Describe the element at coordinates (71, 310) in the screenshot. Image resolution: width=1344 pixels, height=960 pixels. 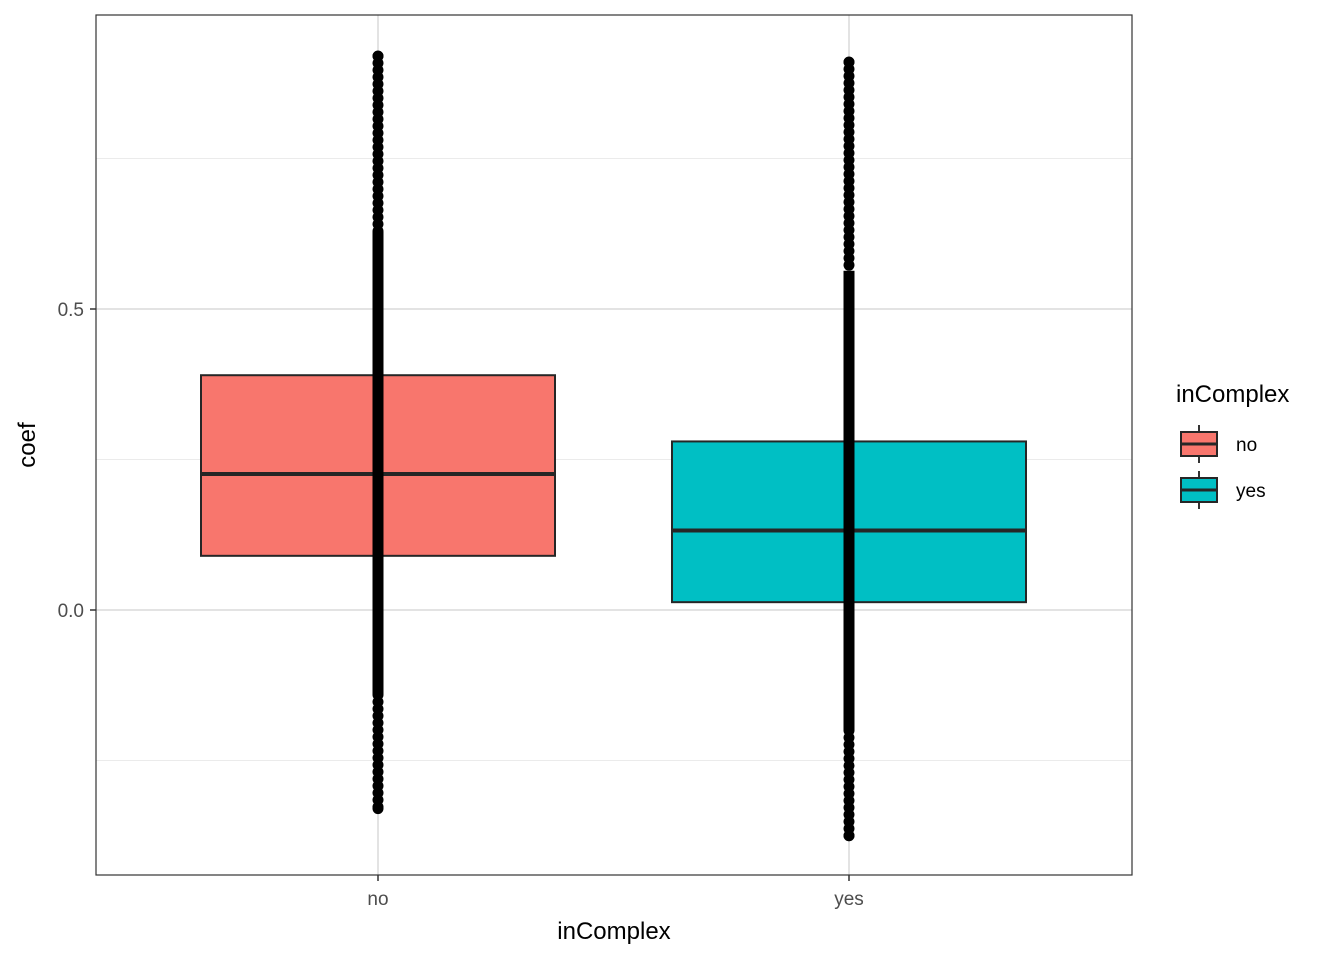
I see `y-tick-label: 0.5` at that location.